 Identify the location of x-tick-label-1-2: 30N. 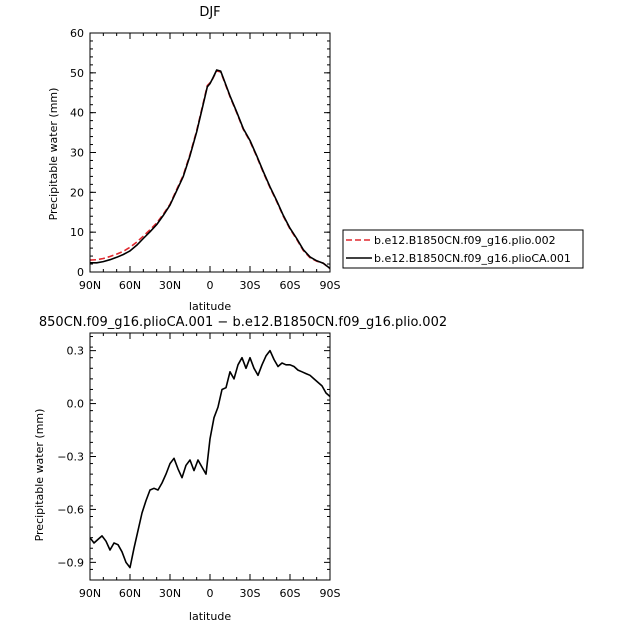
(170, 593).